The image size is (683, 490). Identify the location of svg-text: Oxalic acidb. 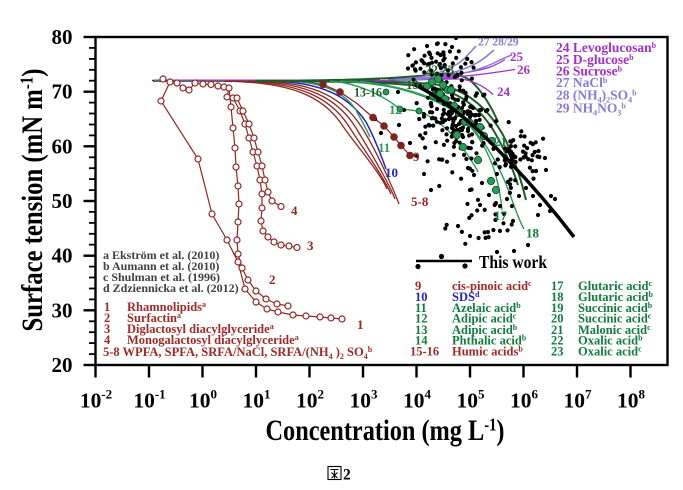
(610, 341).